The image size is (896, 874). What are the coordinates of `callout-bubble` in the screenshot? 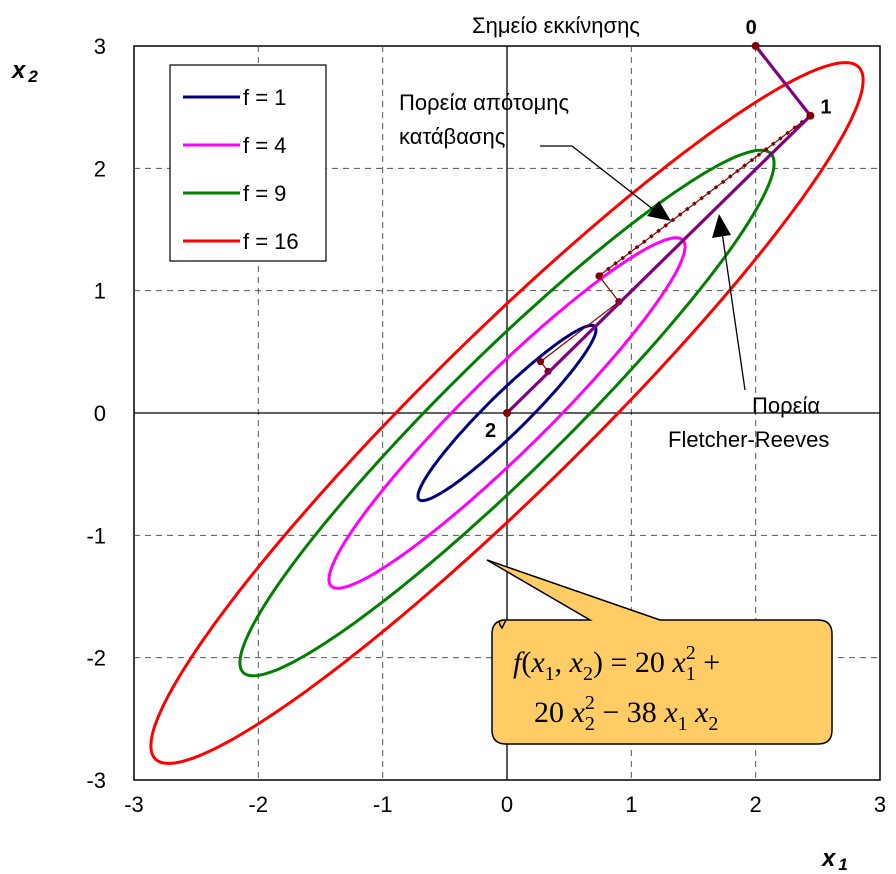 It's located at (659, 652).